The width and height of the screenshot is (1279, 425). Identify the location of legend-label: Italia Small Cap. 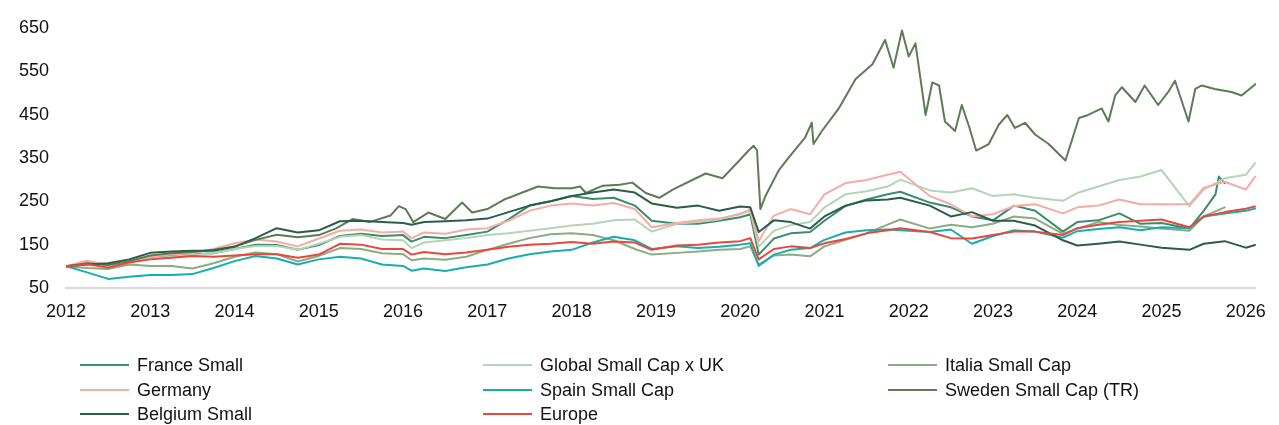
(1008, 365).